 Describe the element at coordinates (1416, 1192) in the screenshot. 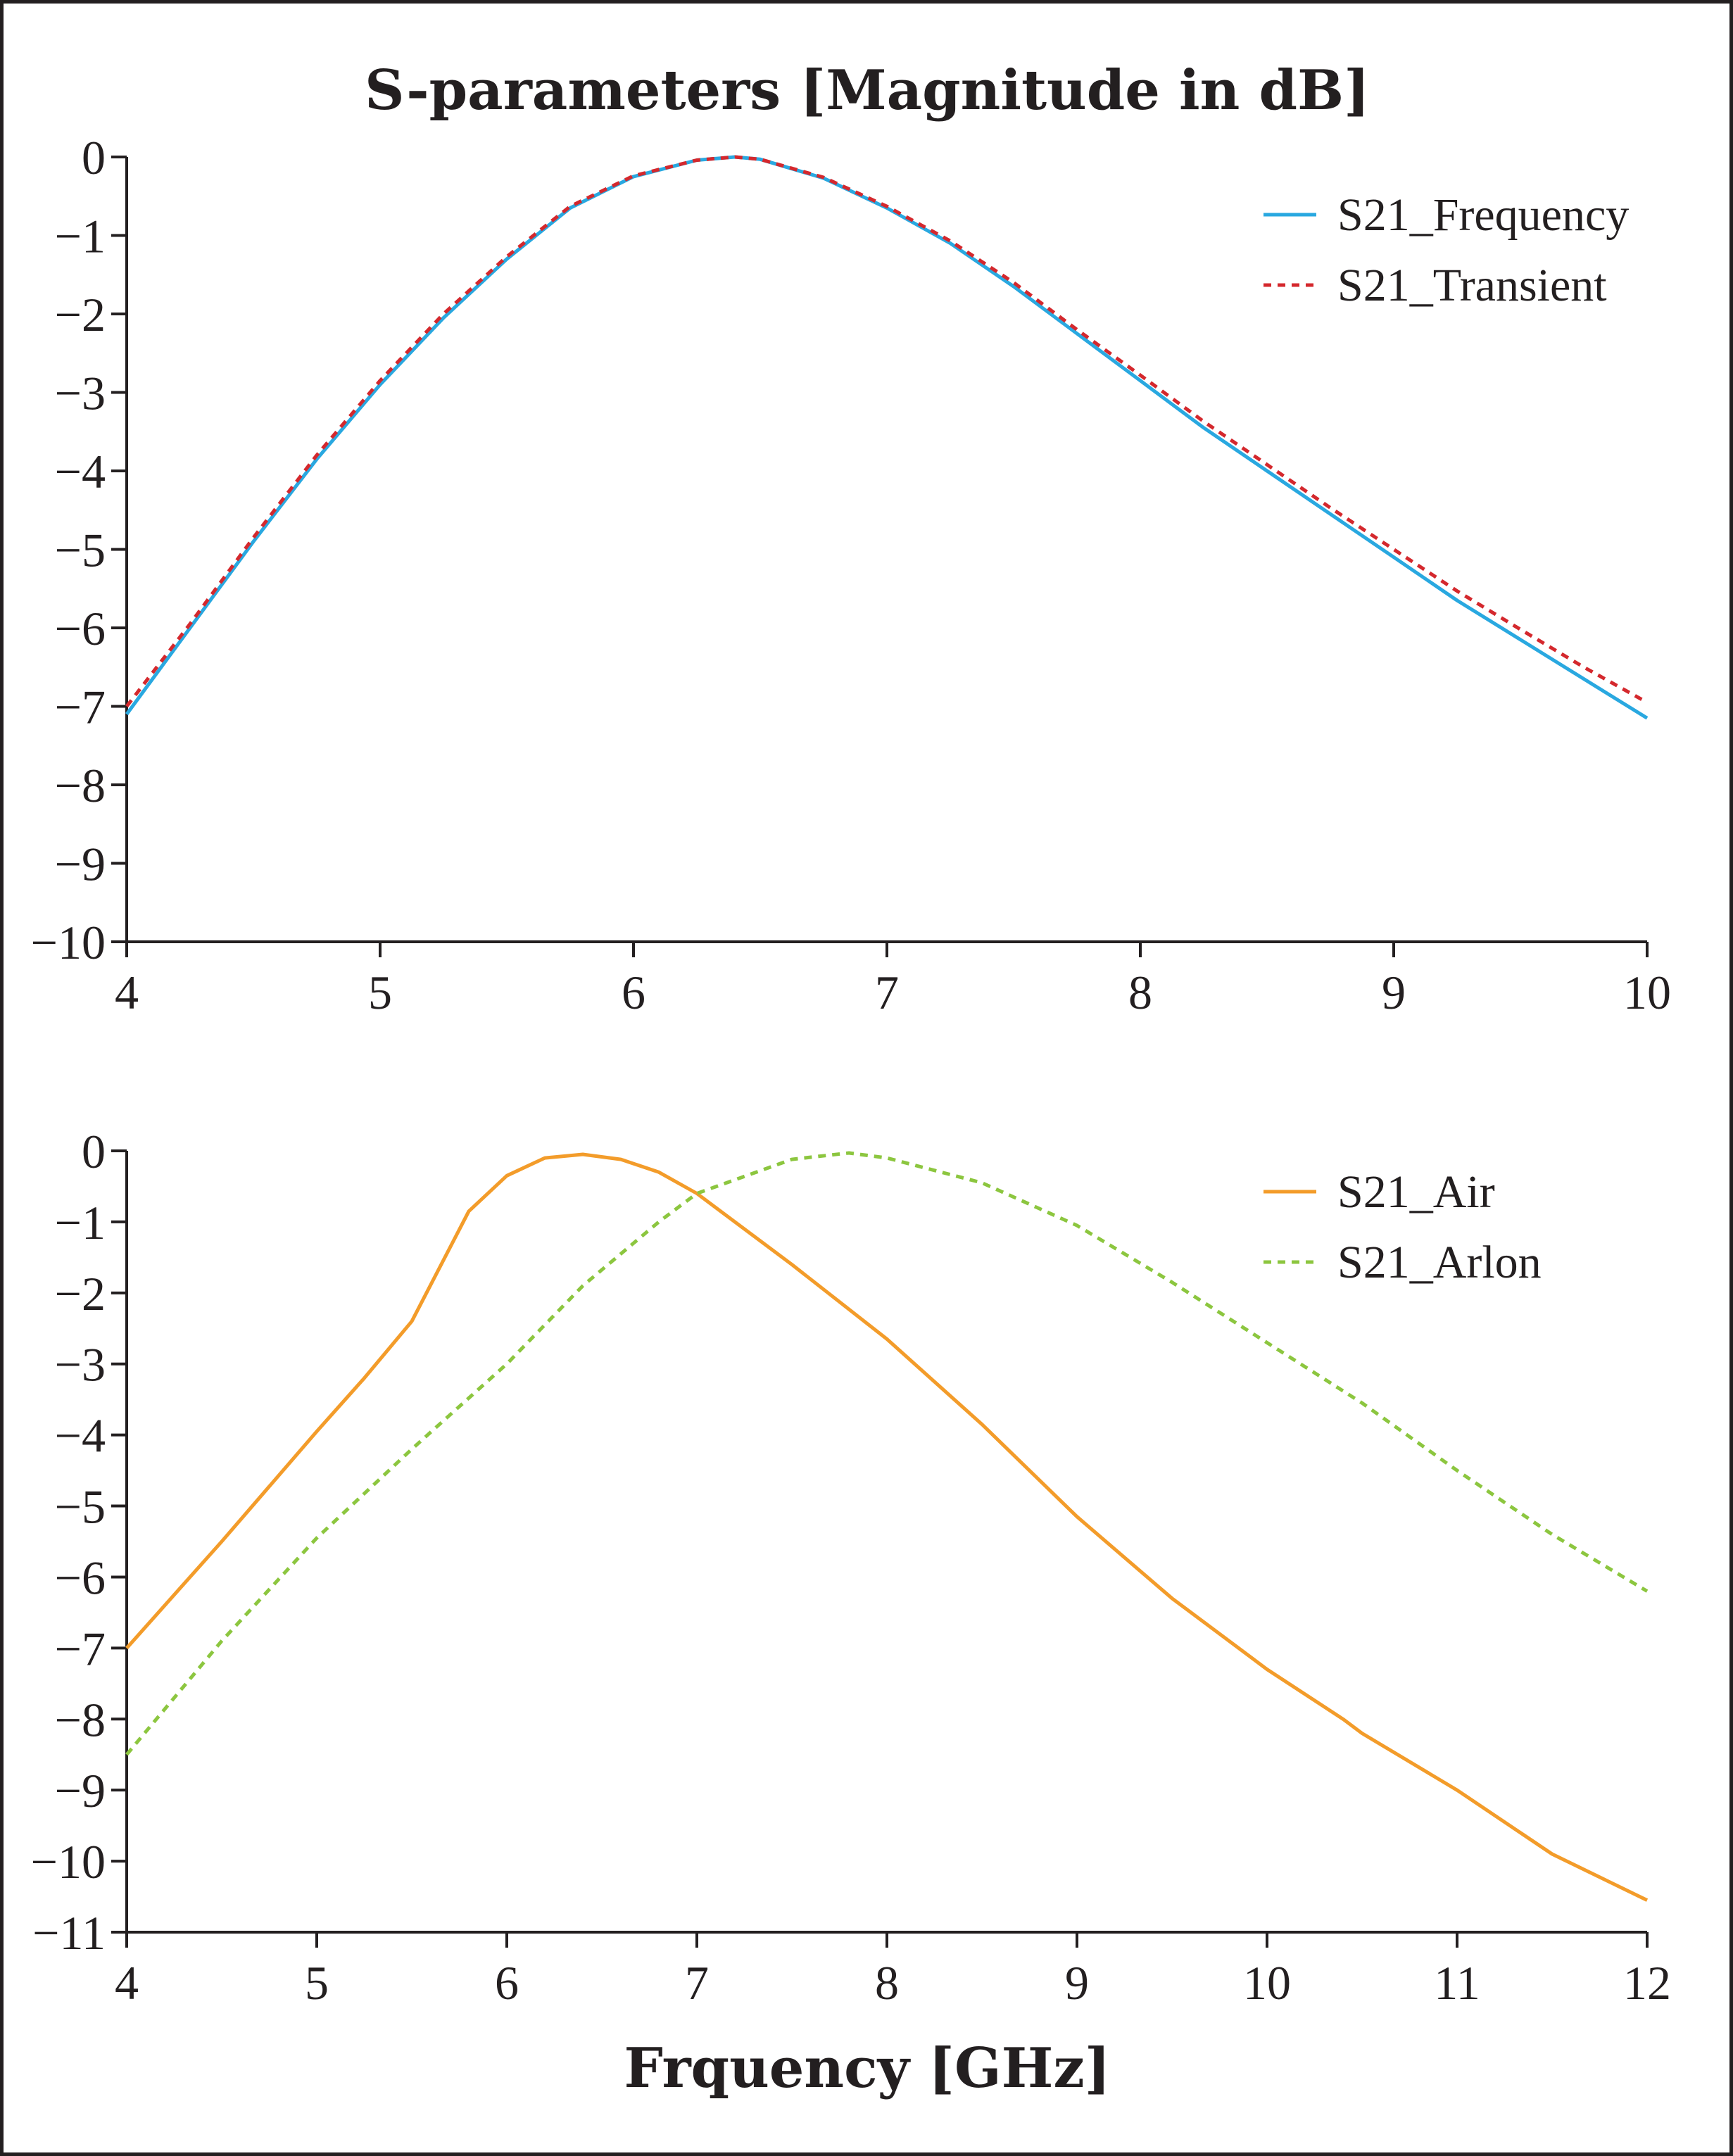

I see `legend-entry: S21_Air` at that location.